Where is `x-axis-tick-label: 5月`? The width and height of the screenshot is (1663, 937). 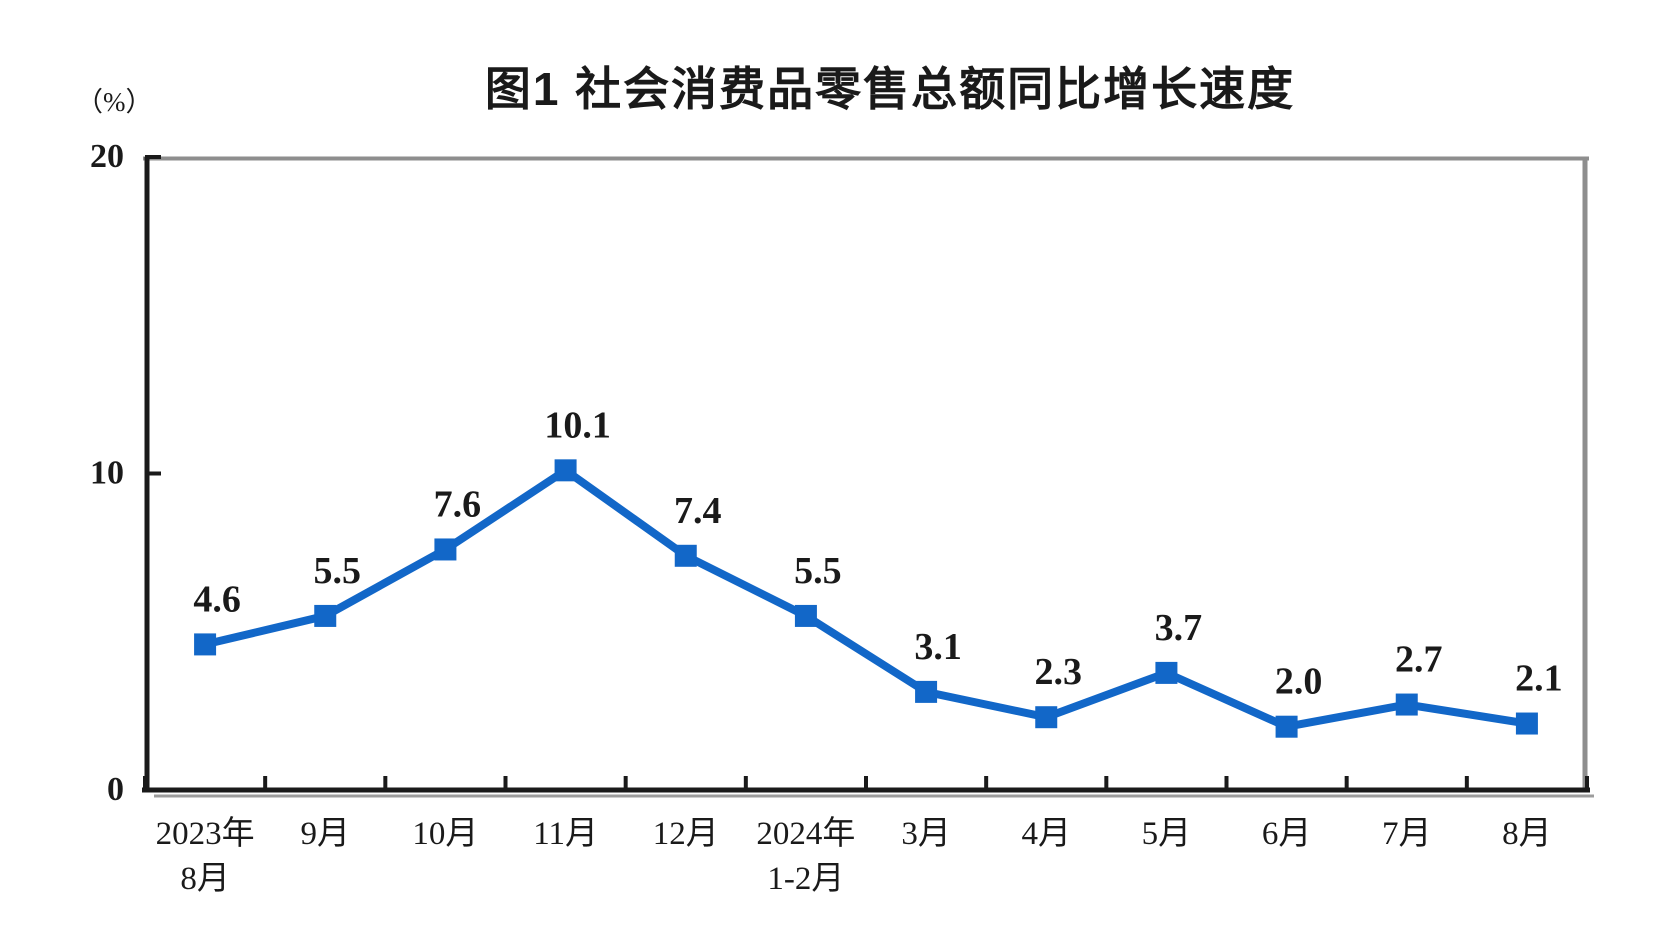 x-axis-tick-label: 5月 is located at coordinates (1167, 834).